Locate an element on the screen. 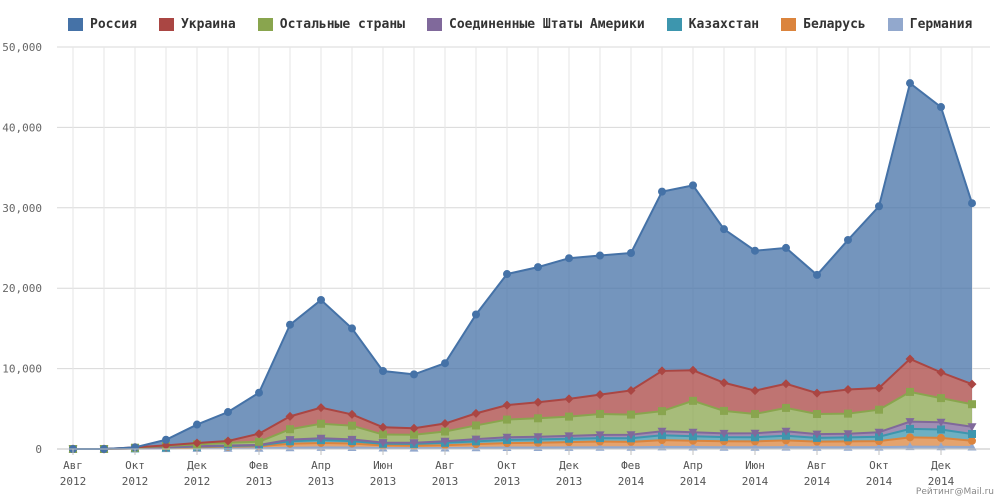 This screenshot has width=1000, height=504. x-tick-label-month: Дек is located at coordinates (941, 465).